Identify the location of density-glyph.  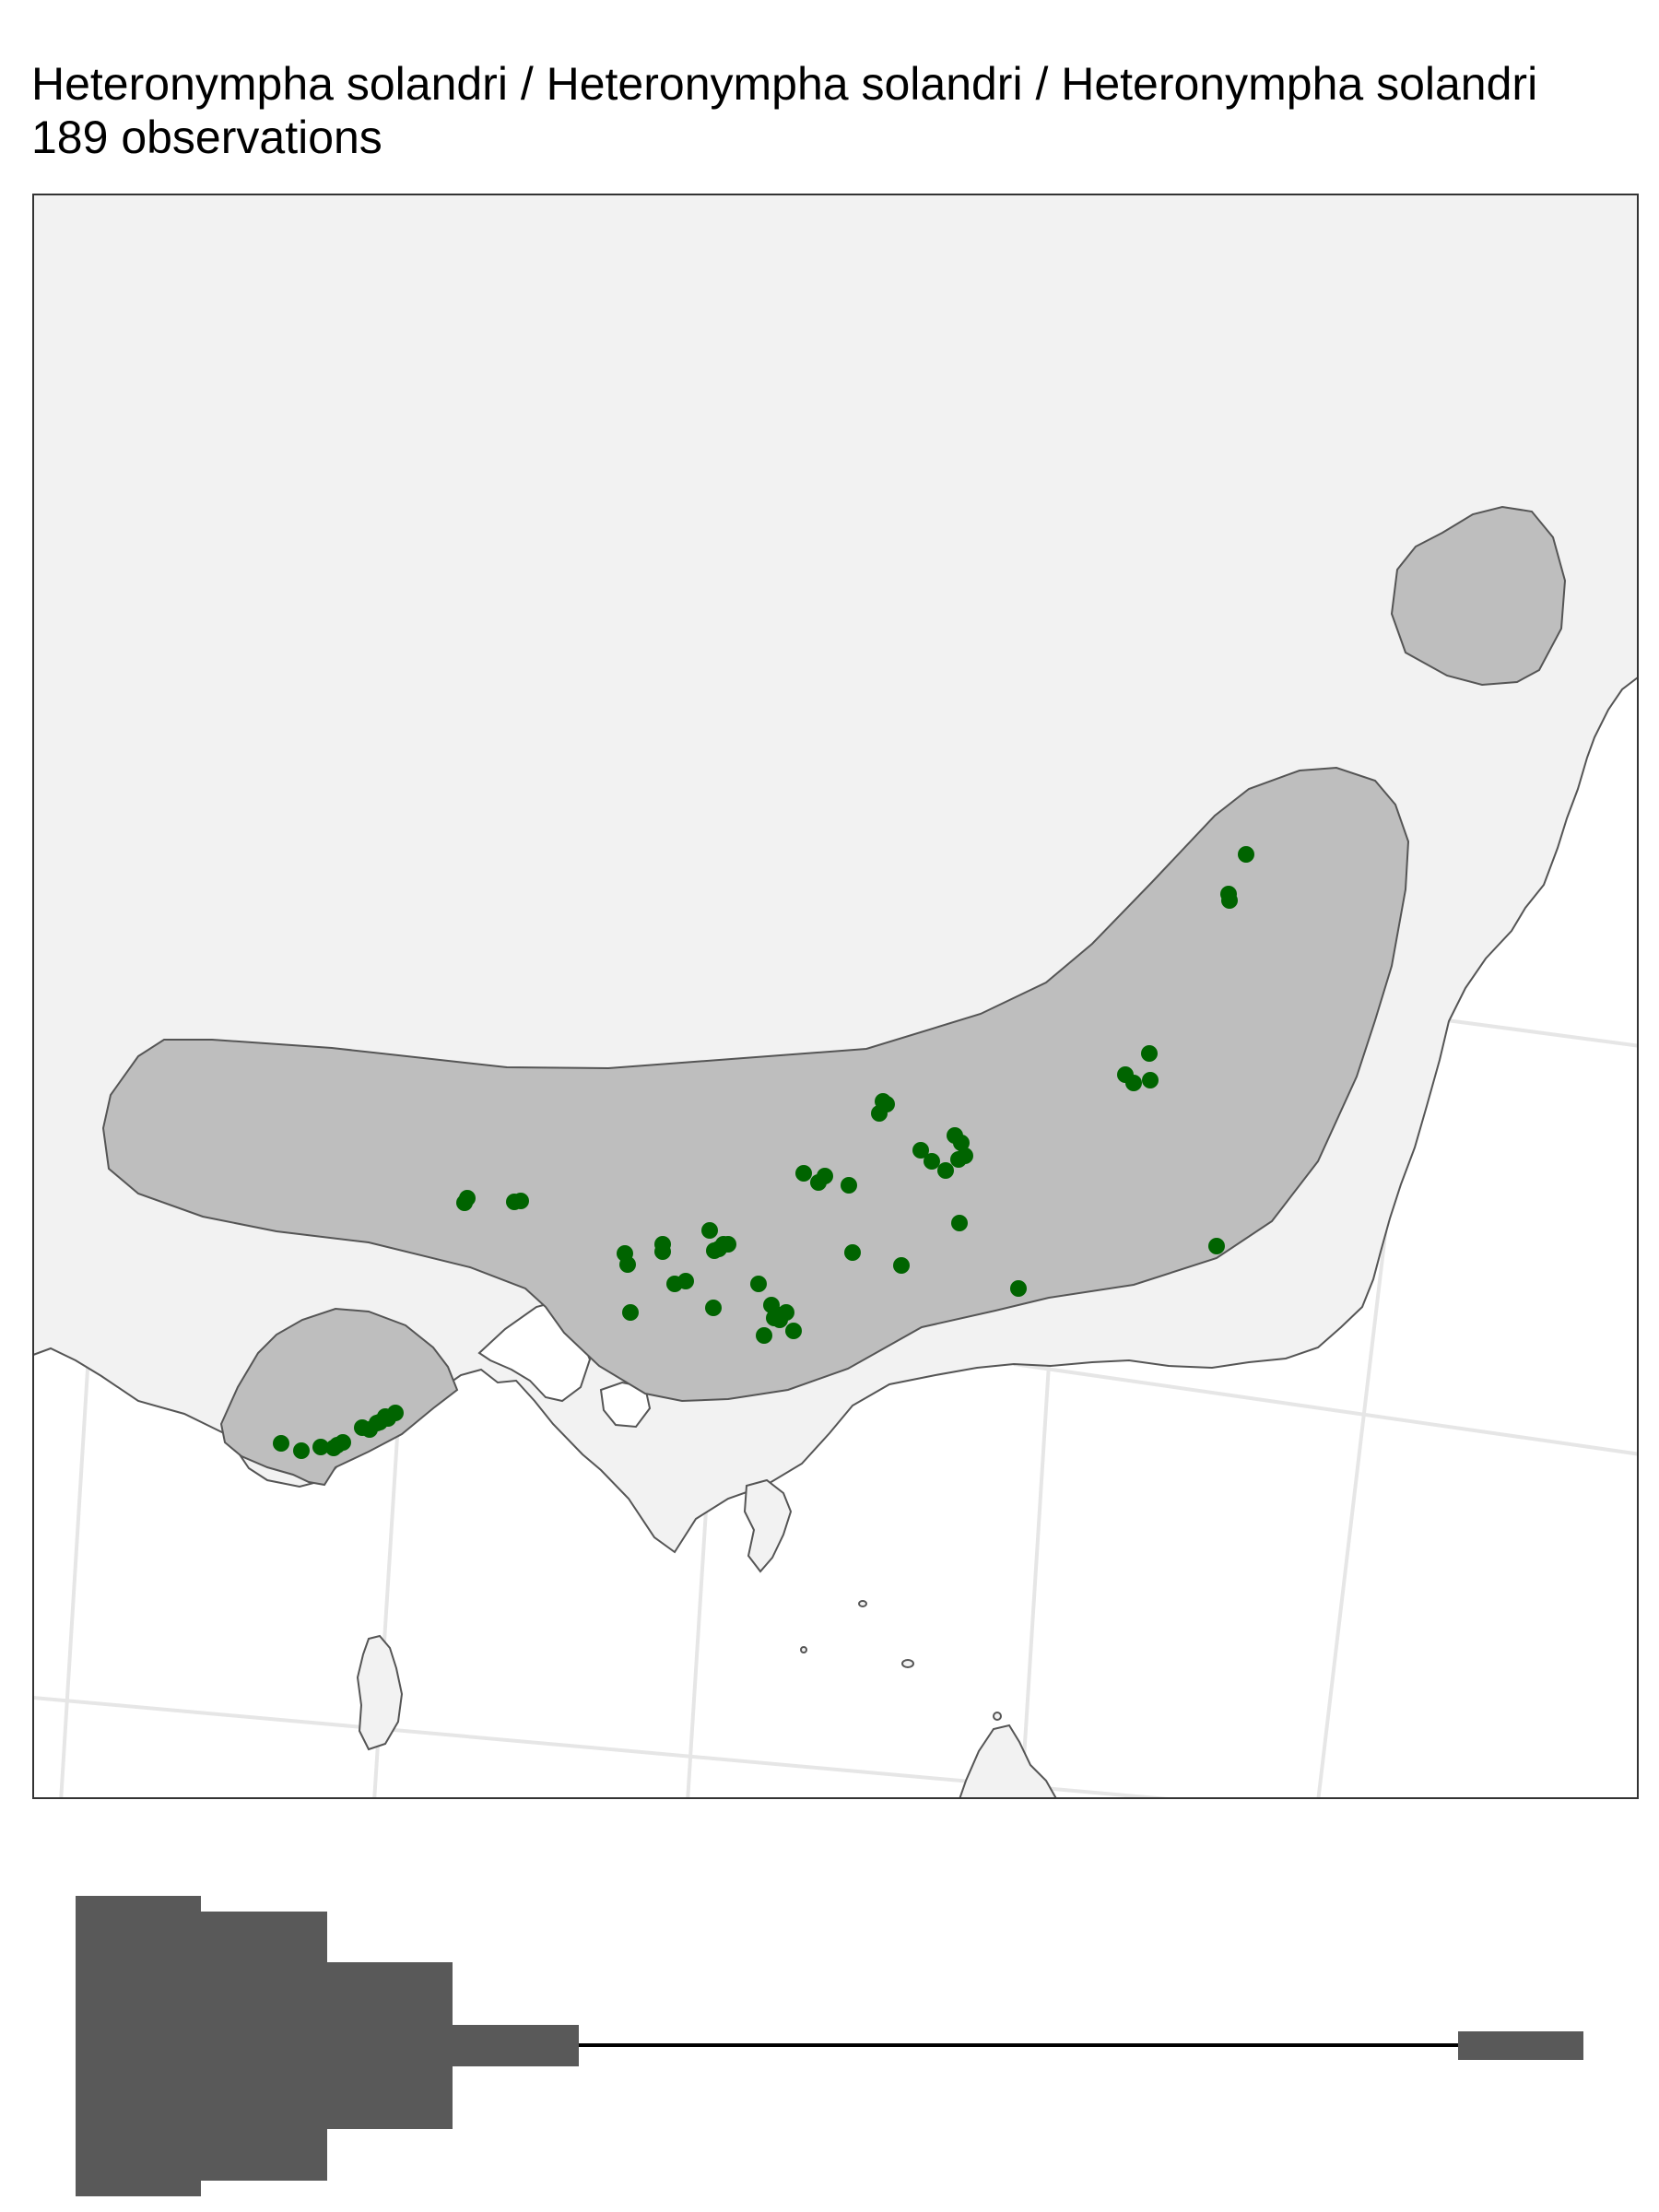
(829, 2046).